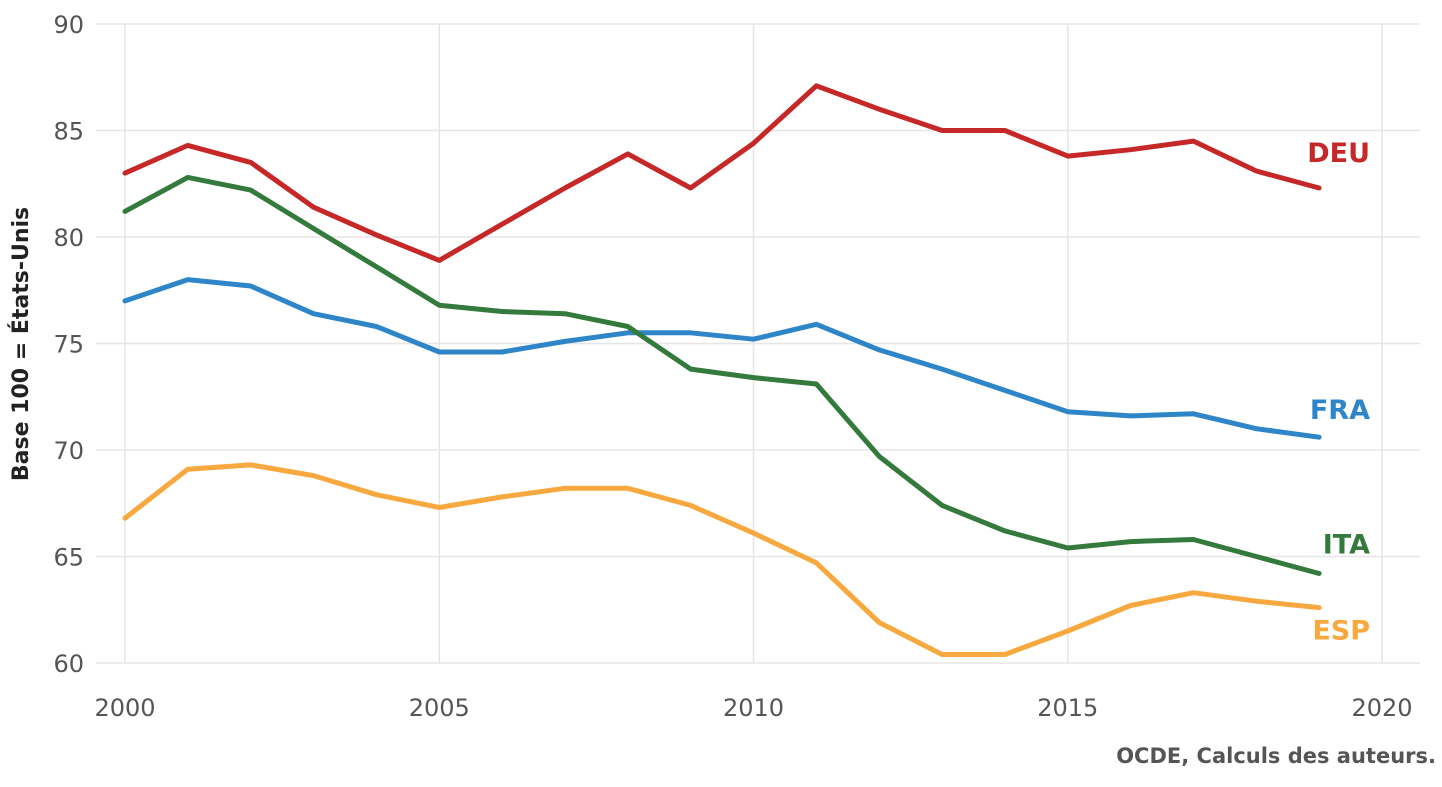 The height and width of the screenshot is (787, 1442). Describe the element at coordinates (1067, 708) in the screenshot. I see `x-tick-label: 2015` at that location.